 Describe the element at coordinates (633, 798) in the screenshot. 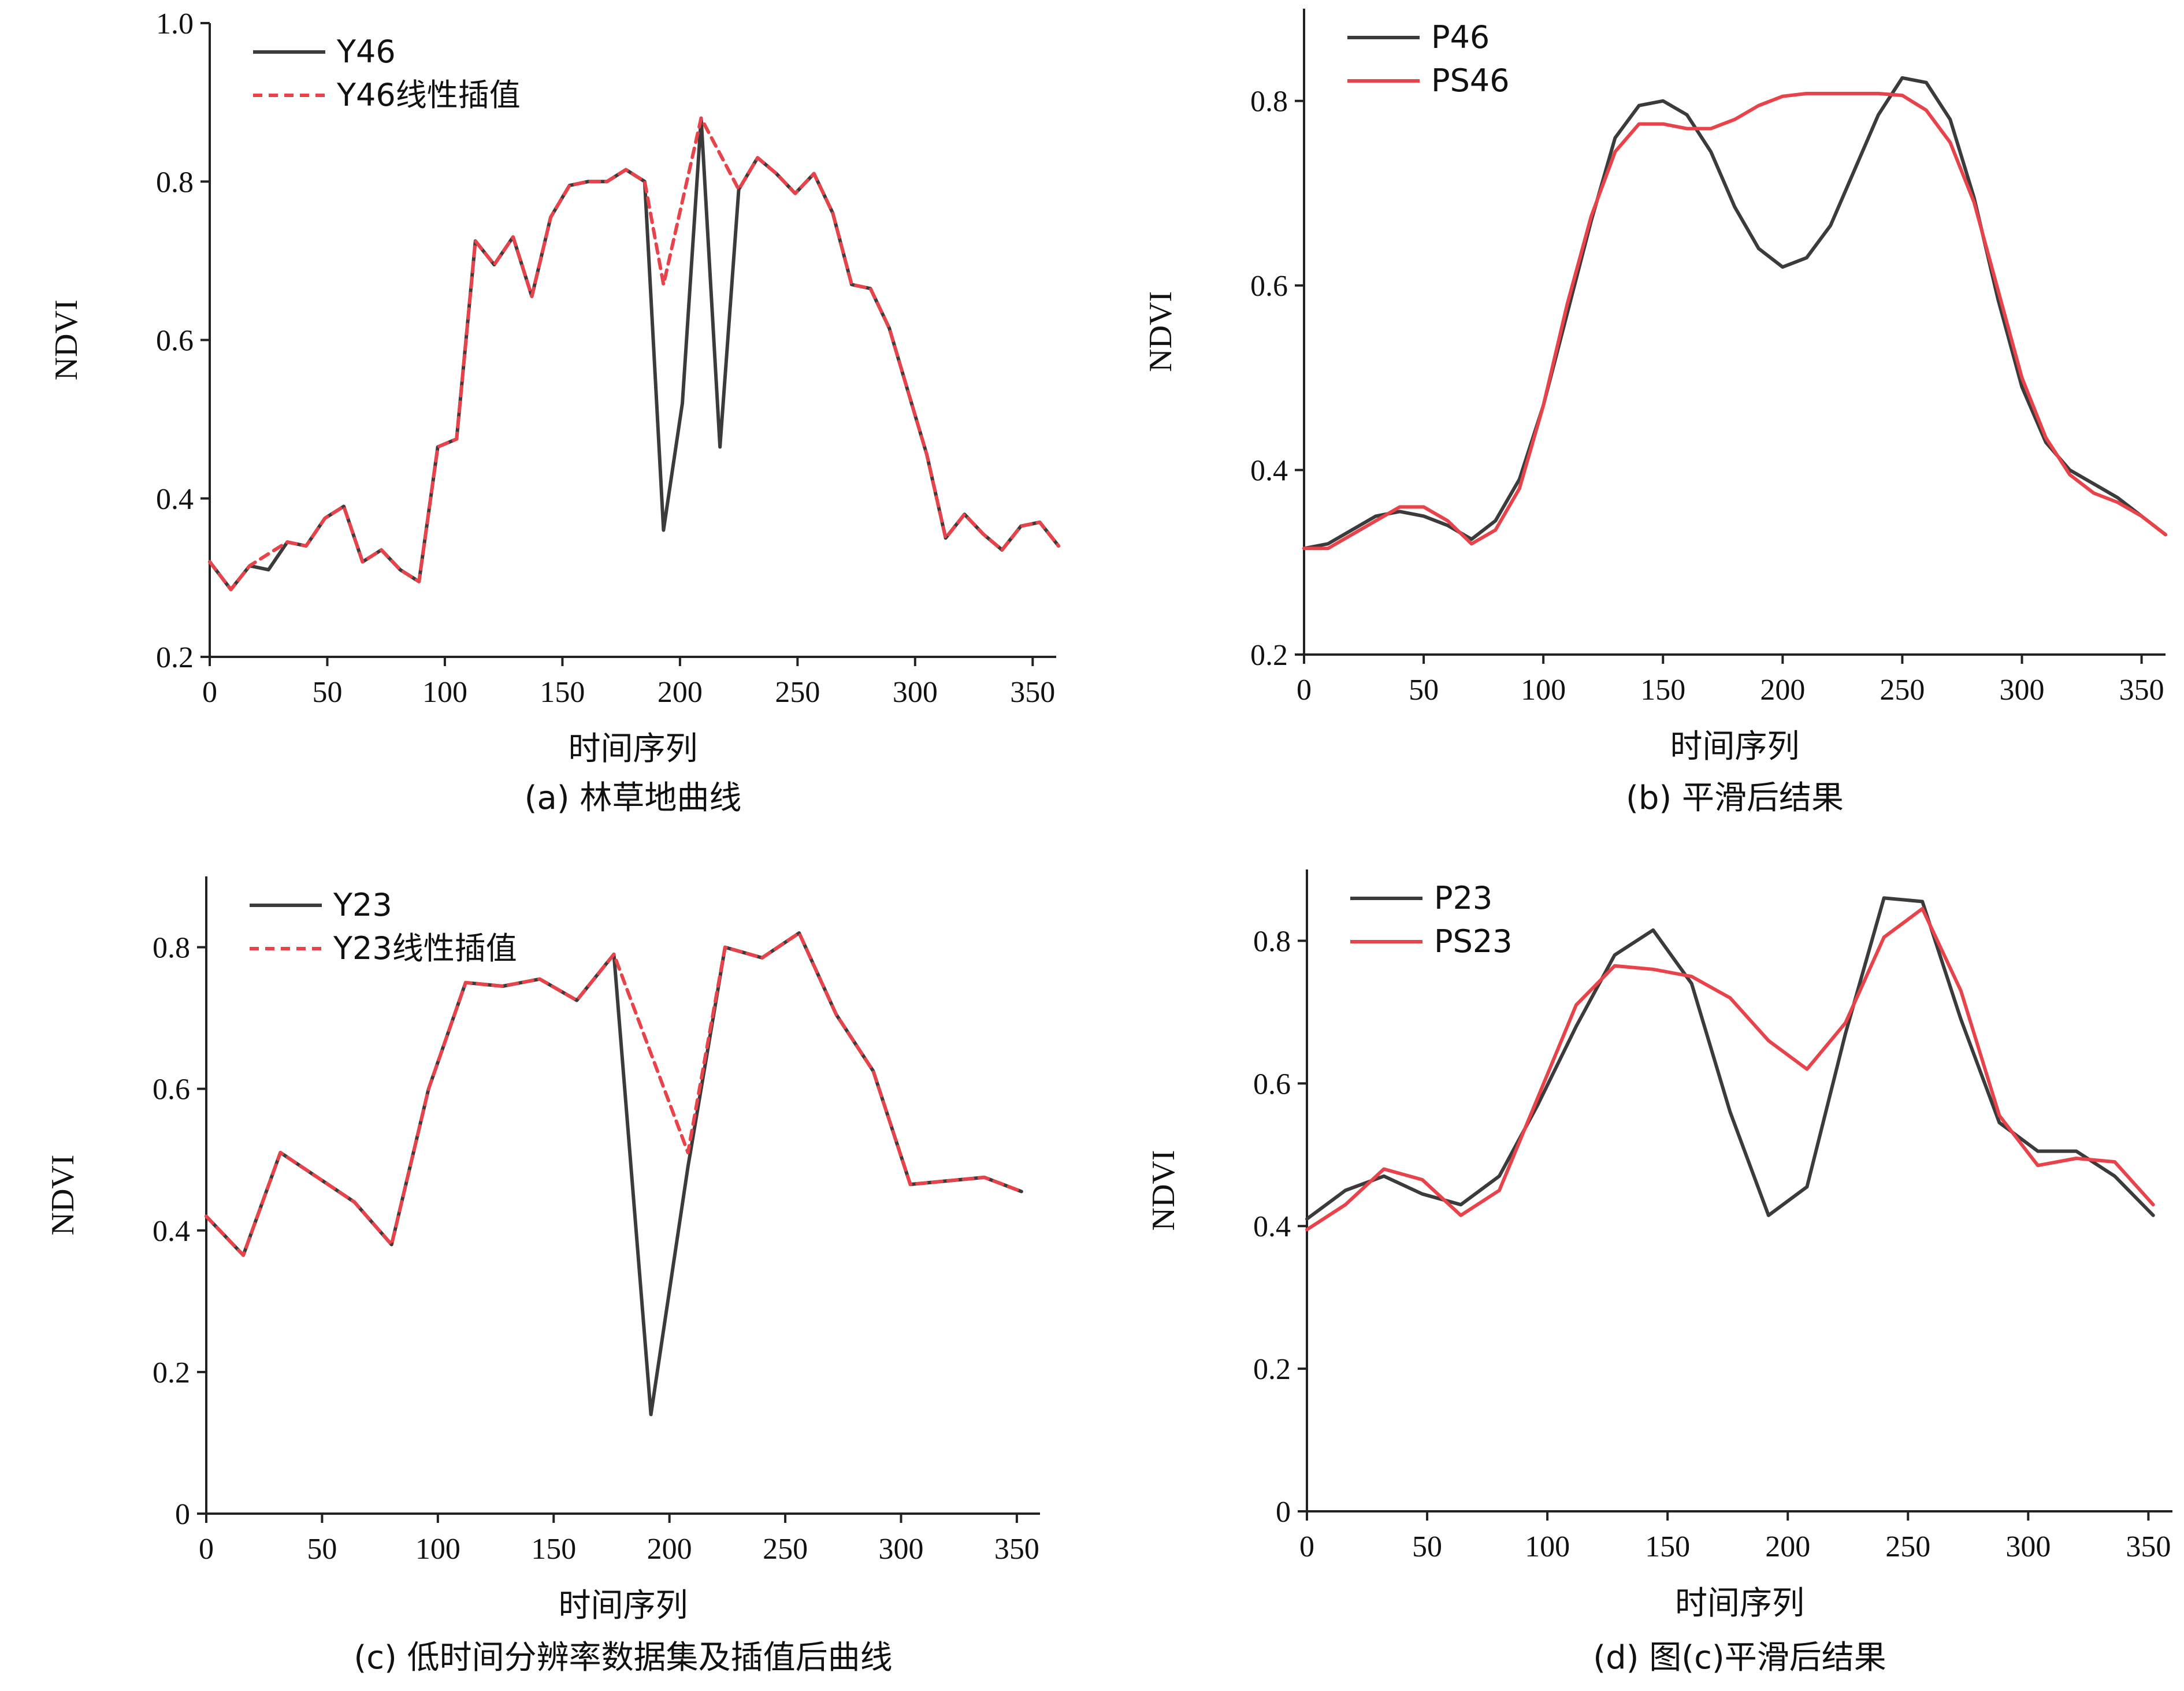

I see `panel-caption: (a) 林草地曲线` at that location.